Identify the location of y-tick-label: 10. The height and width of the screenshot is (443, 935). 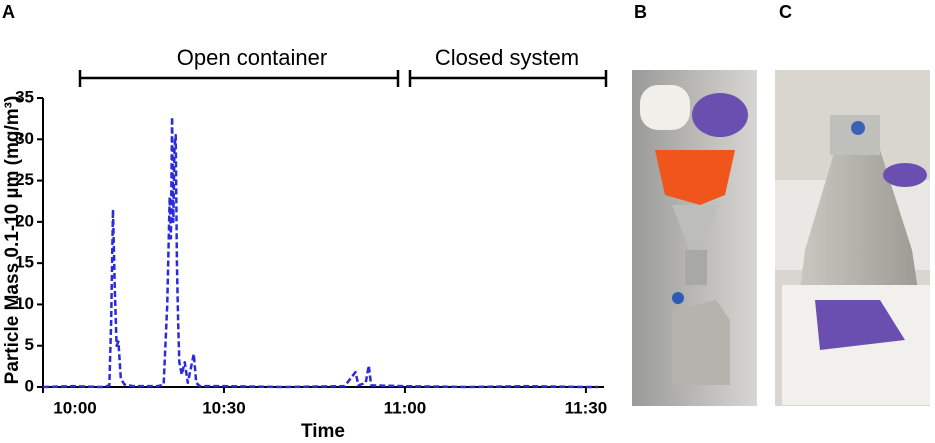
(24, 303).